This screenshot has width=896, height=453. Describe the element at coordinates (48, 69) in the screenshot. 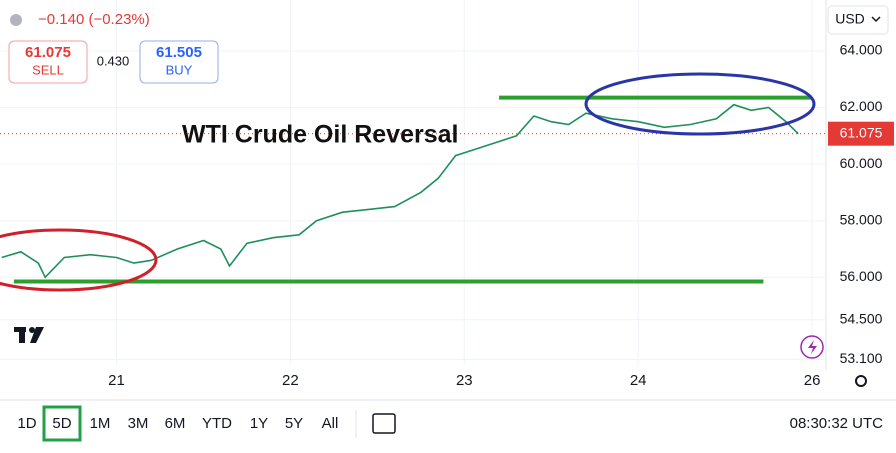

I see `sell-label: SELL` at that location.